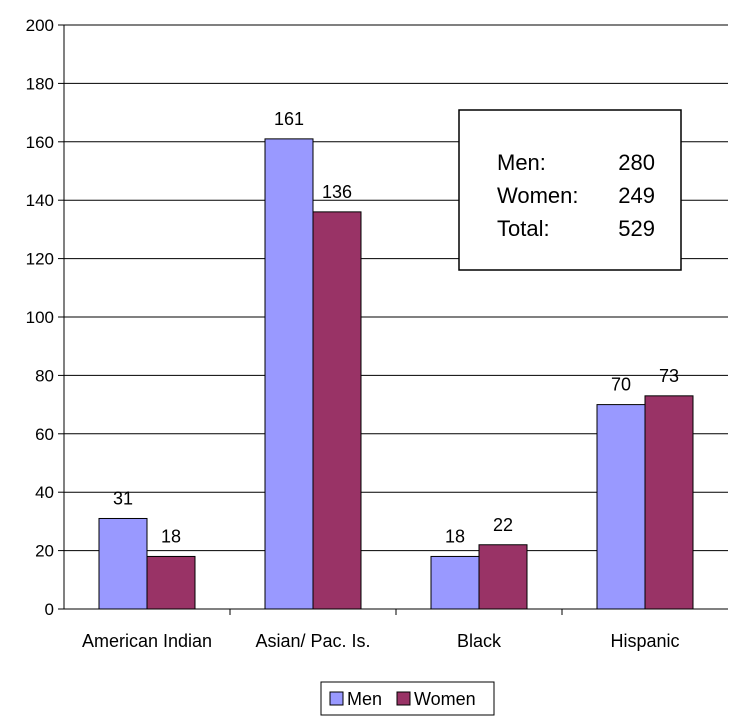 The height and width of the screenshot is (716, 733). What do you see at coordinates (636, 162) in the screenshot?
I see `summary-men-value: 280` at bounding box center [636, 162].